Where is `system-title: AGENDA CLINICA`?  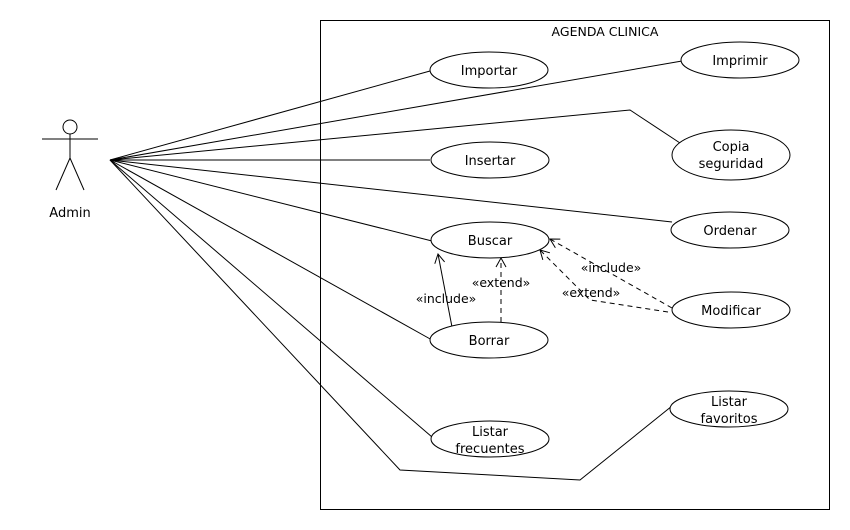 system-title: AGENDA CLINICA is located at coordinates (605, 31).